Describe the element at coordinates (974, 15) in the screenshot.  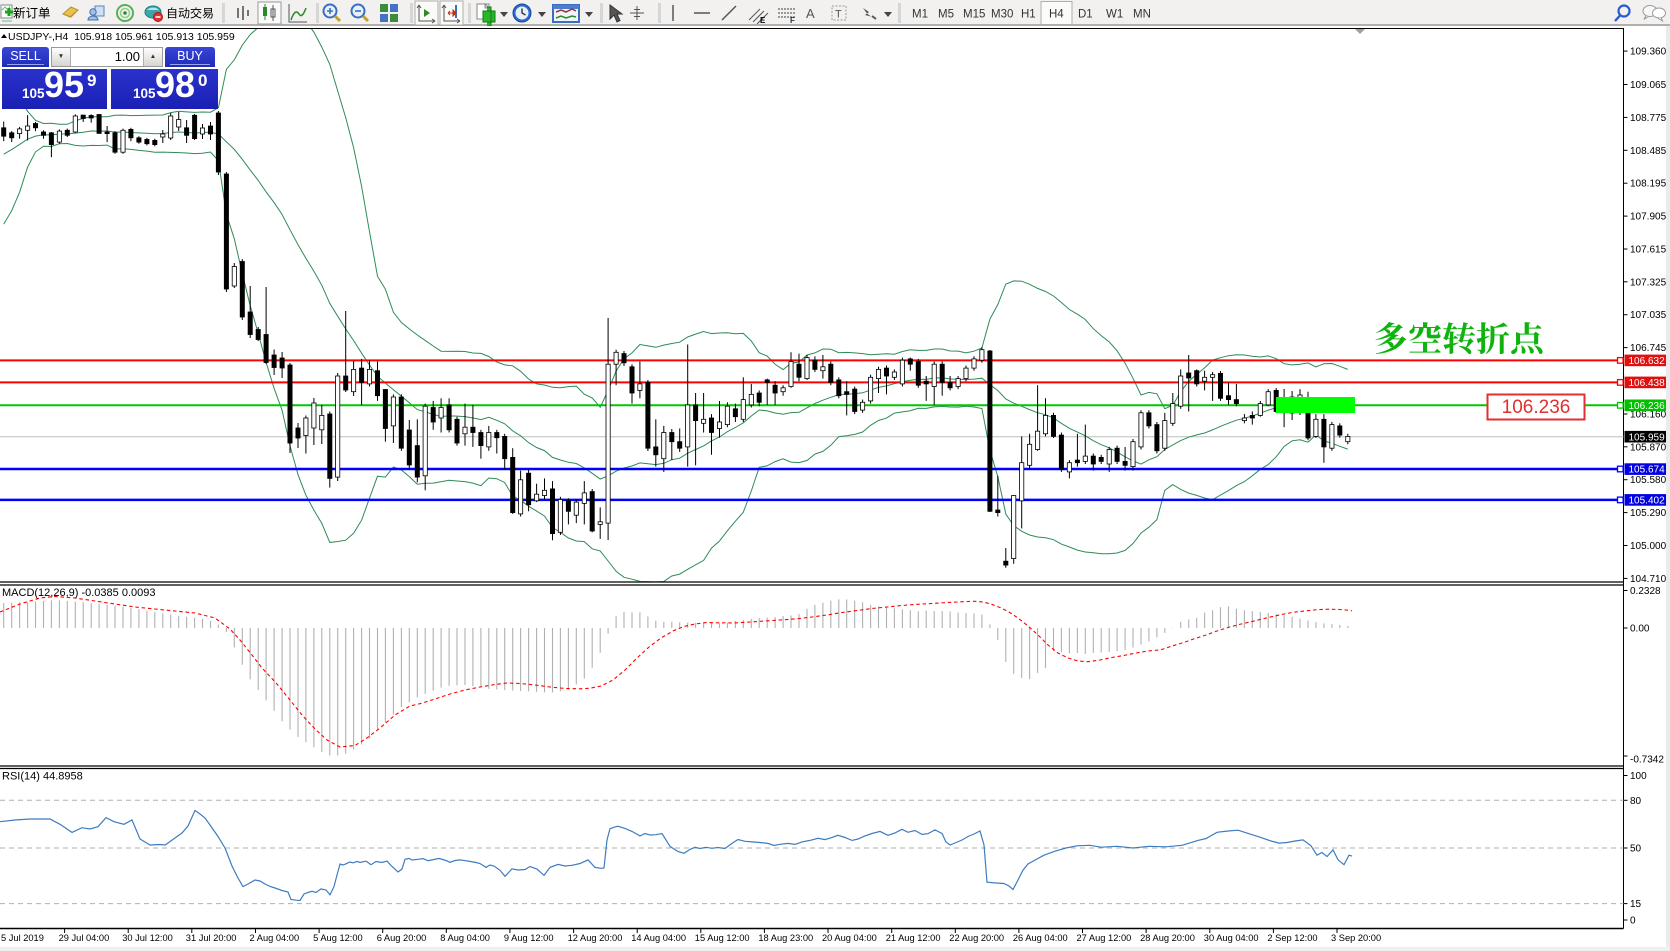
I see `svg-text: M15` at that location.